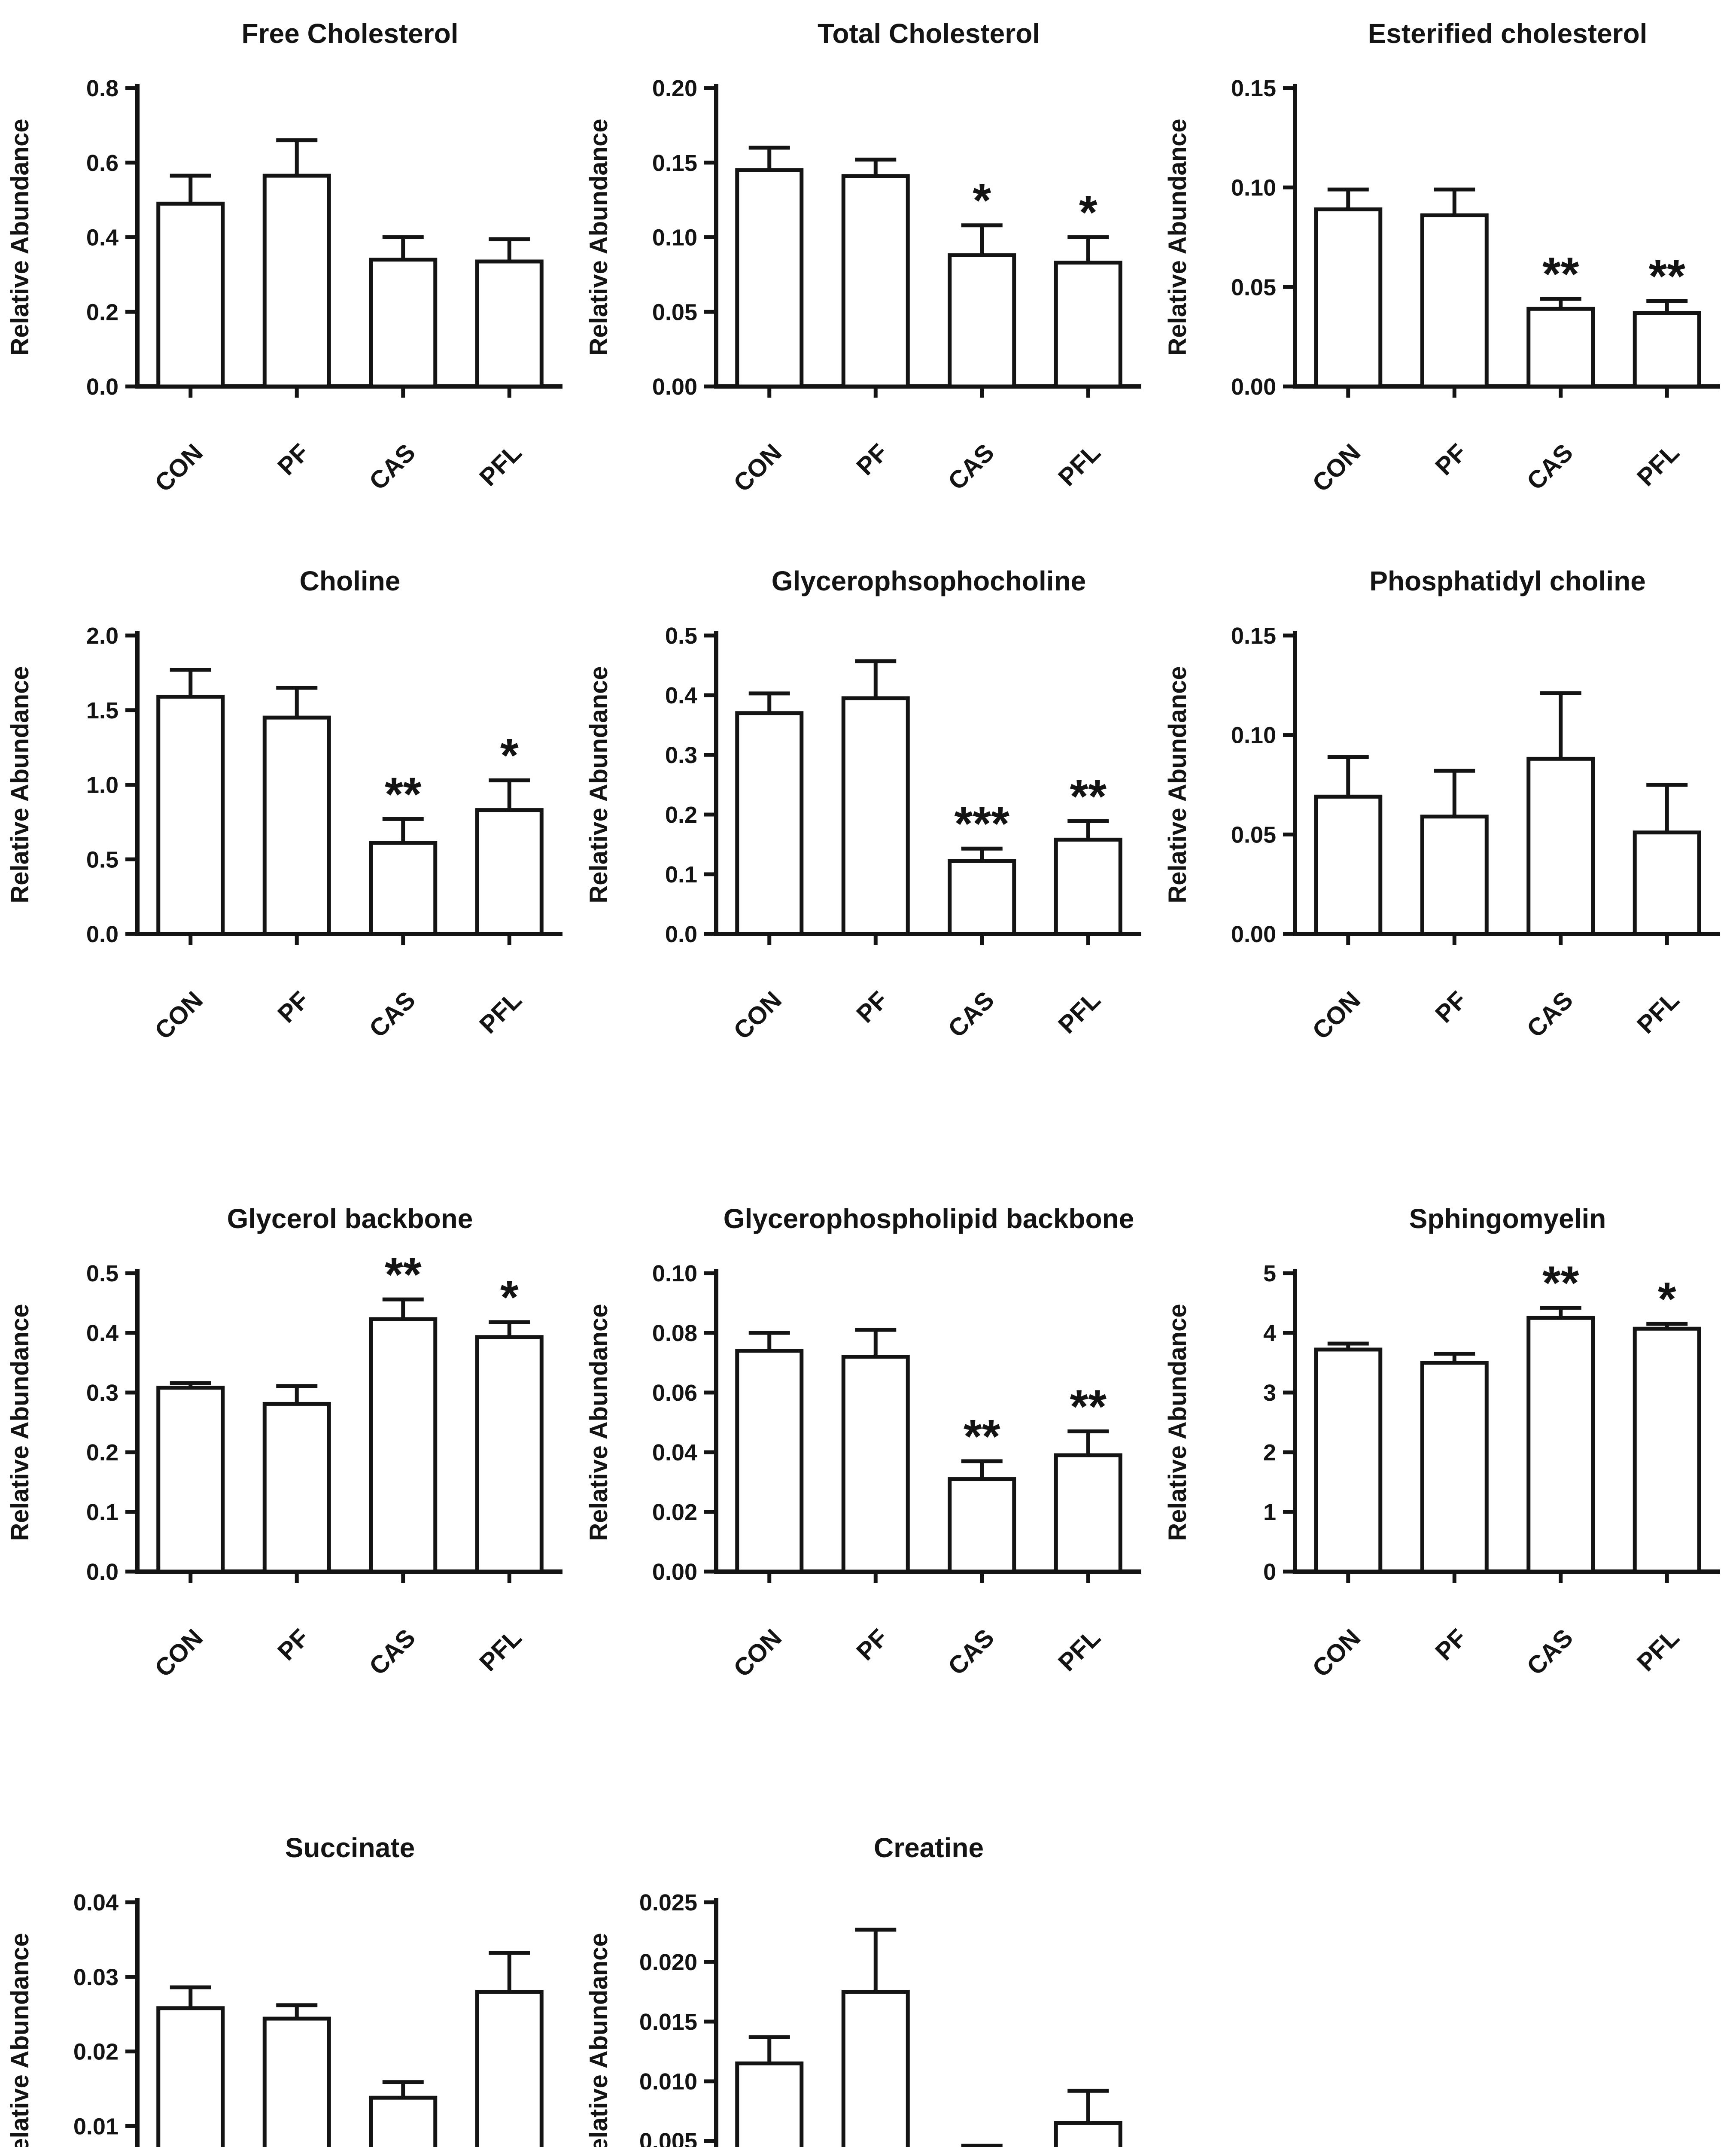 Image resolution: width=1736 pixels, height=2147 pixels. Describe the element at coordinates (102, 1393) in the screenshot. I see `y-tick-label: 0.3` at that location.